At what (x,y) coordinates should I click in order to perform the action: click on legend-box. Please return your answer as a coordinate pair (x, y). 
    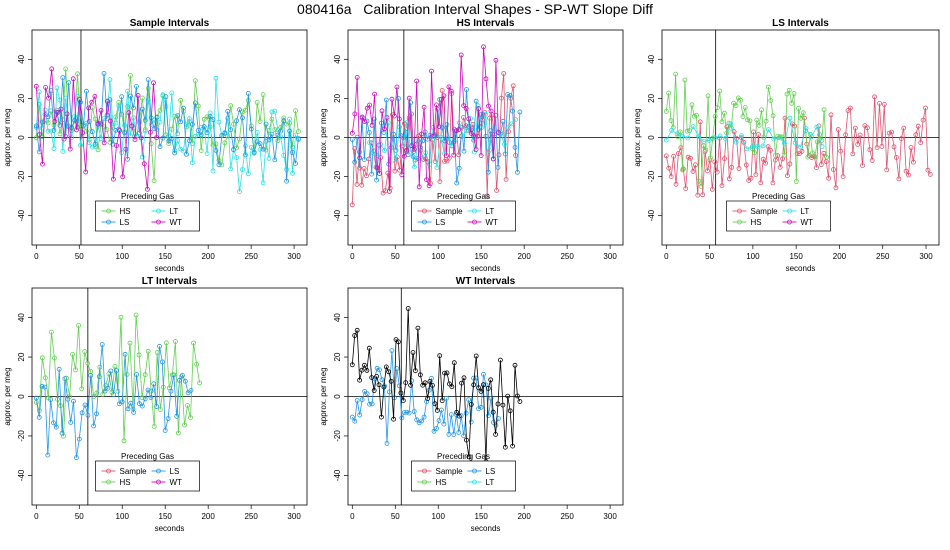
    Looking at the image, I should click on (778, 216).